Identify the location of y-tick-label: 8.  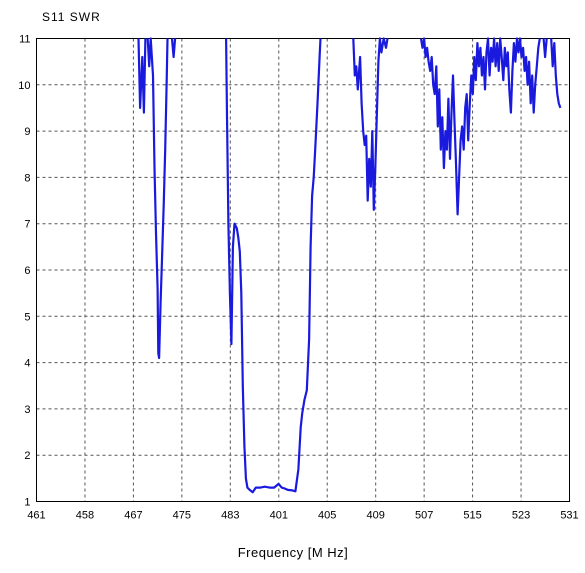
(27, 178).